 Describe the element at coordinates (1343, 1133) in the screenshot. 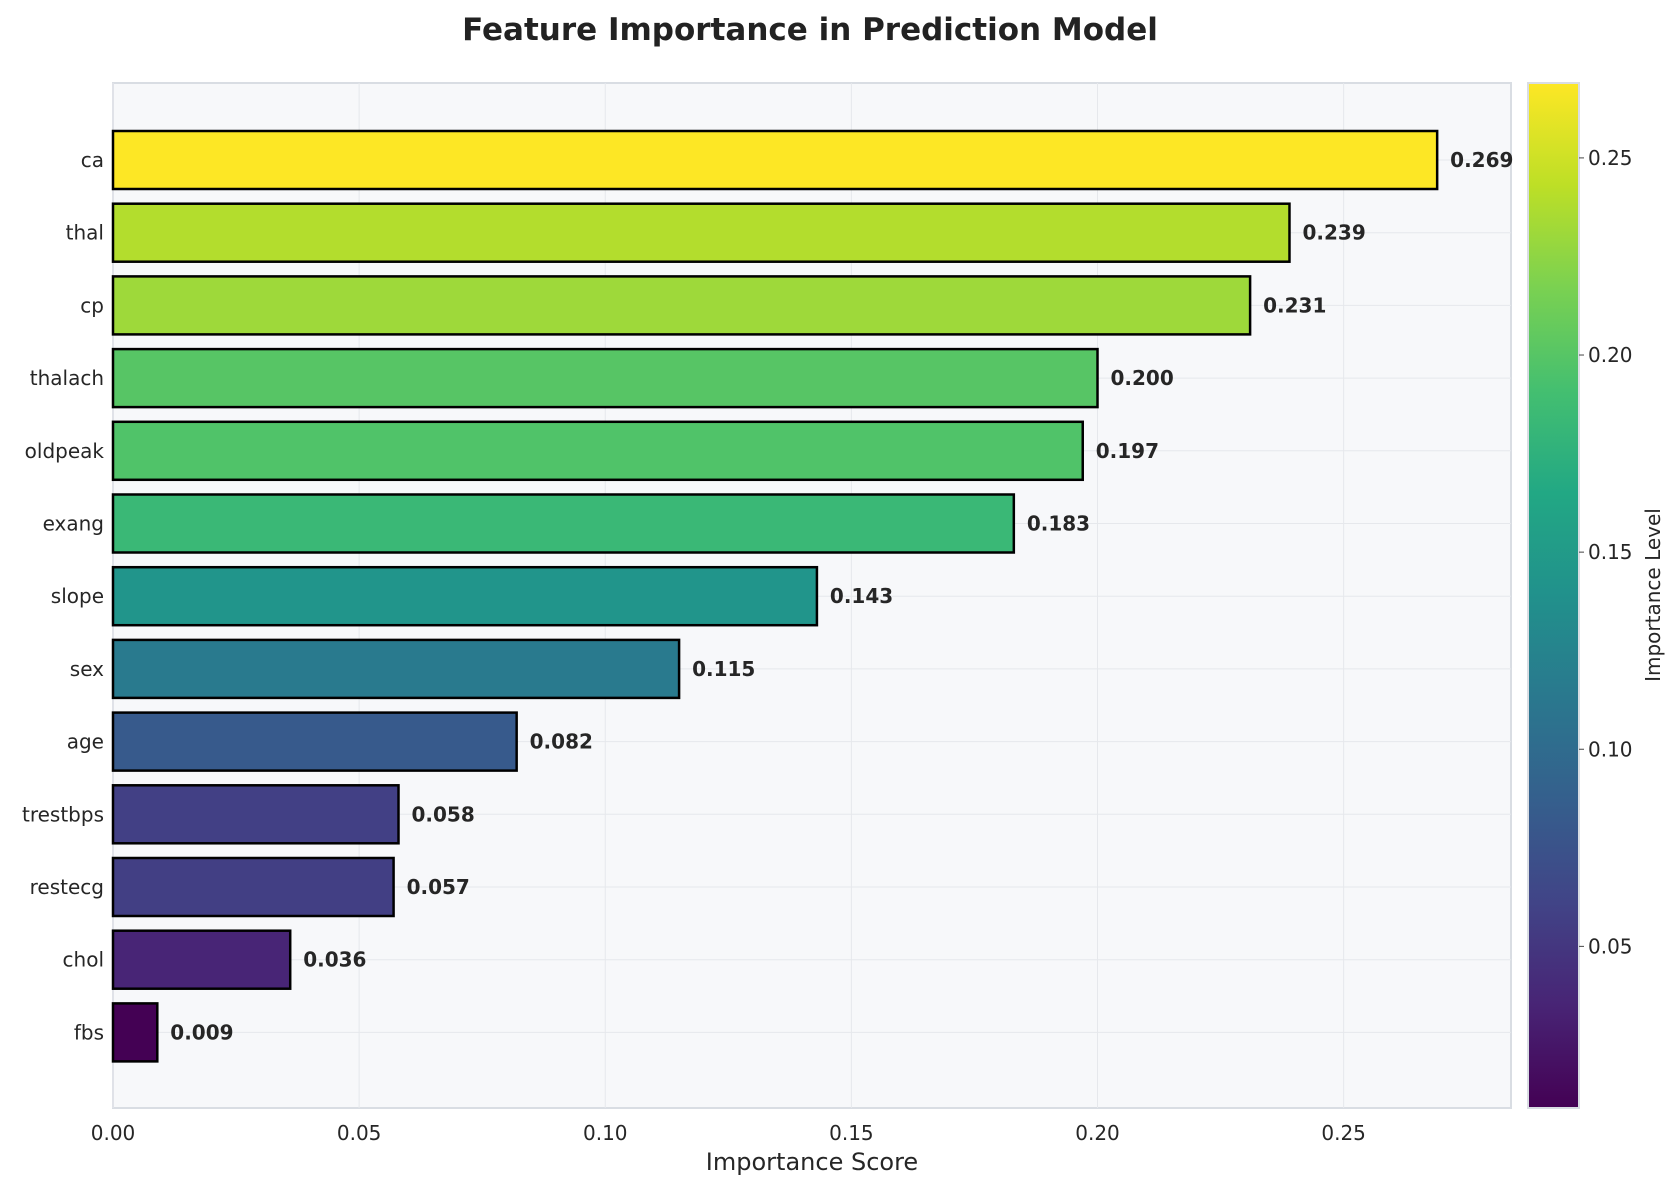

I see `x-tick-label: 0.25` at that location.